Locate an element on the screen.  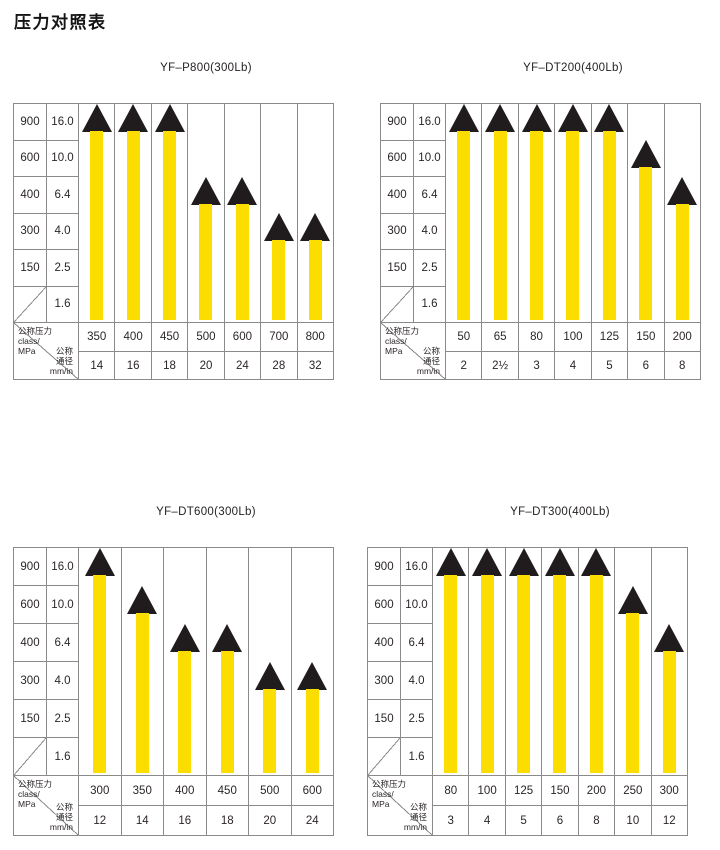
size-value-cell: 28 is located at coordinates (279, 365).